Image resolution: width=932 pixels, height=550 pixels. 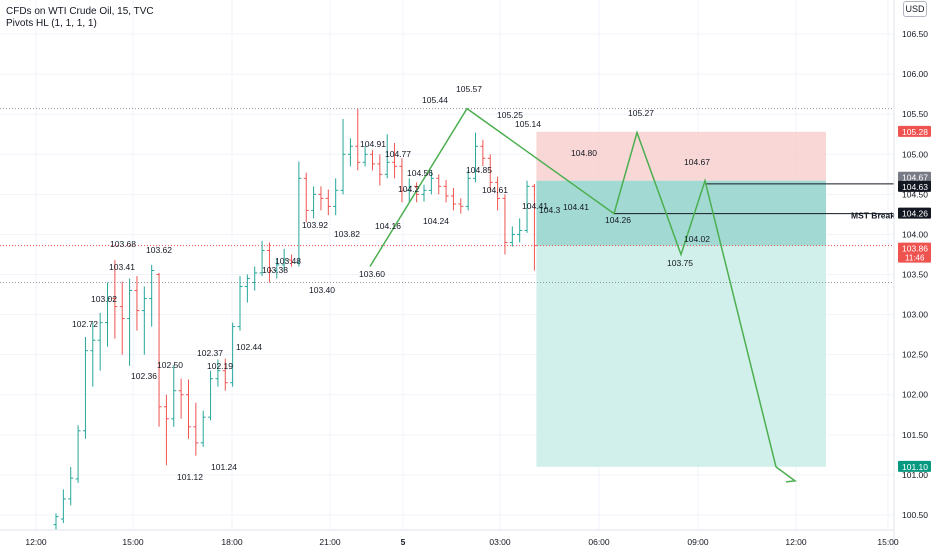 I want to click on price-tick-label: 104.50, so click(x=915, y=194).